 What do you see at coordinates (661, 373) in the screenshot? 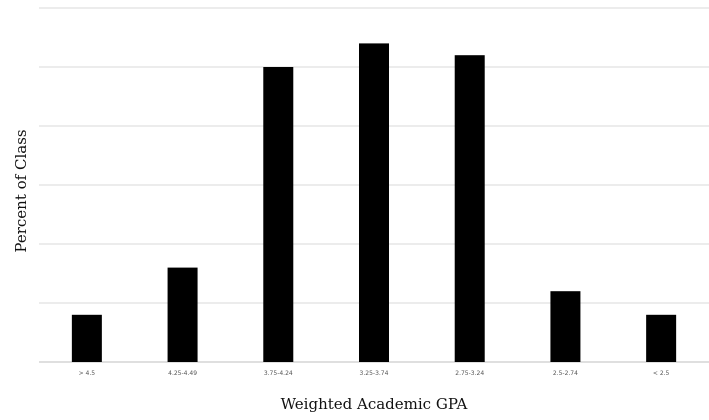
I see `x-tick-label-7: < 2.5` at bounding box center [661, 373].